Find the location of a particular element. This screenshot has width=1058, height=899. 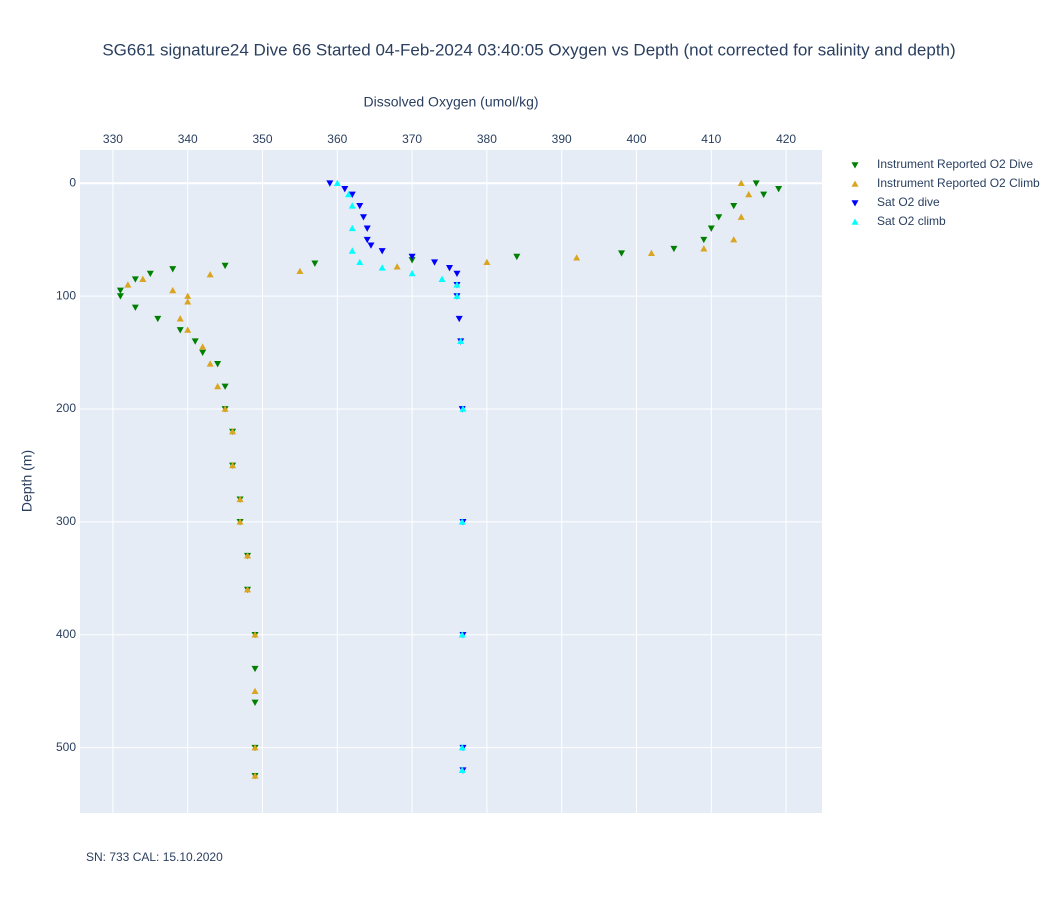

y-tick-label: 200 is located at coordinates (66, 408).